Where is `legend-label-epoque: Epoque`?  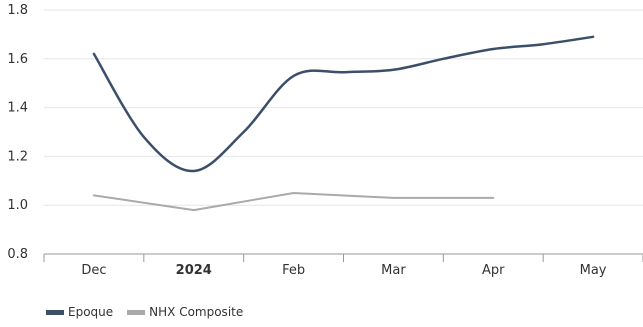
legend-label-epoque: Epoque is located at coordinates (91, 312).